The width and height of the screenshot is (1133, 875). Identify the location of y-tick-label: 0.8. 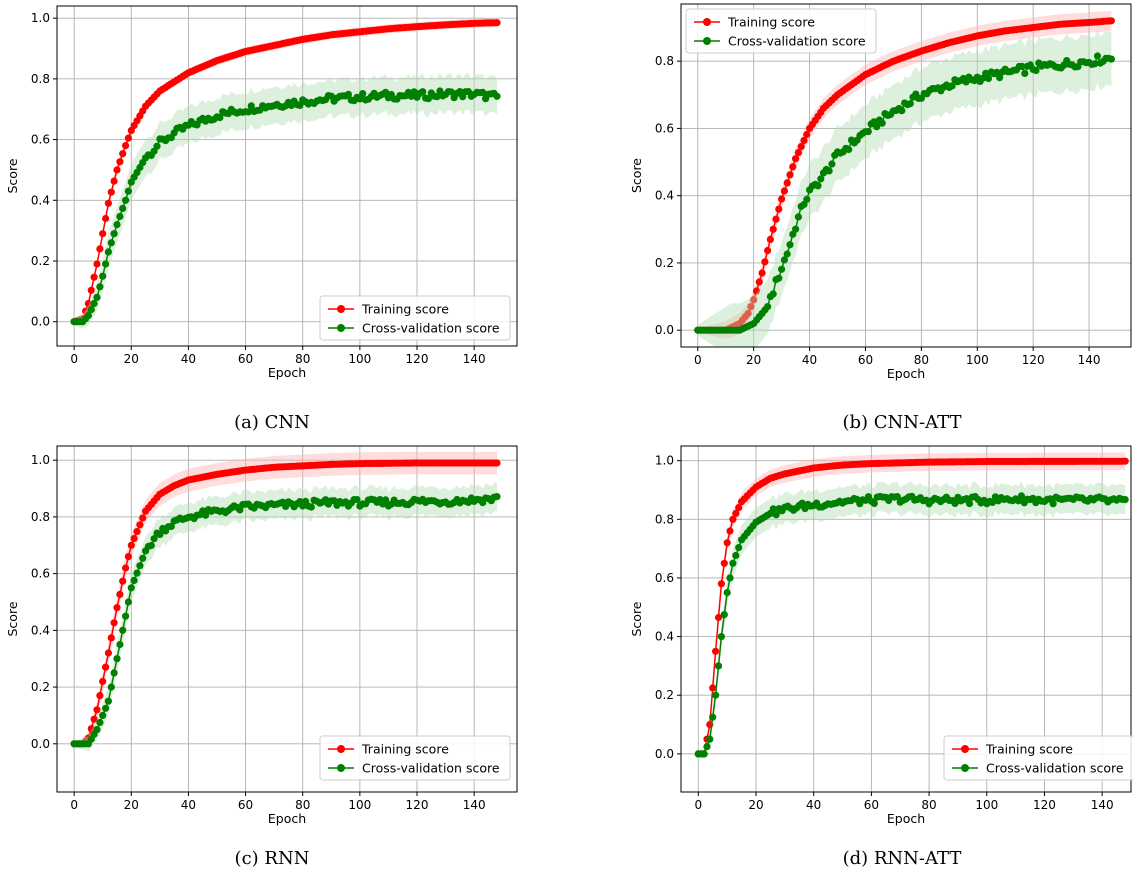
(40, 517).